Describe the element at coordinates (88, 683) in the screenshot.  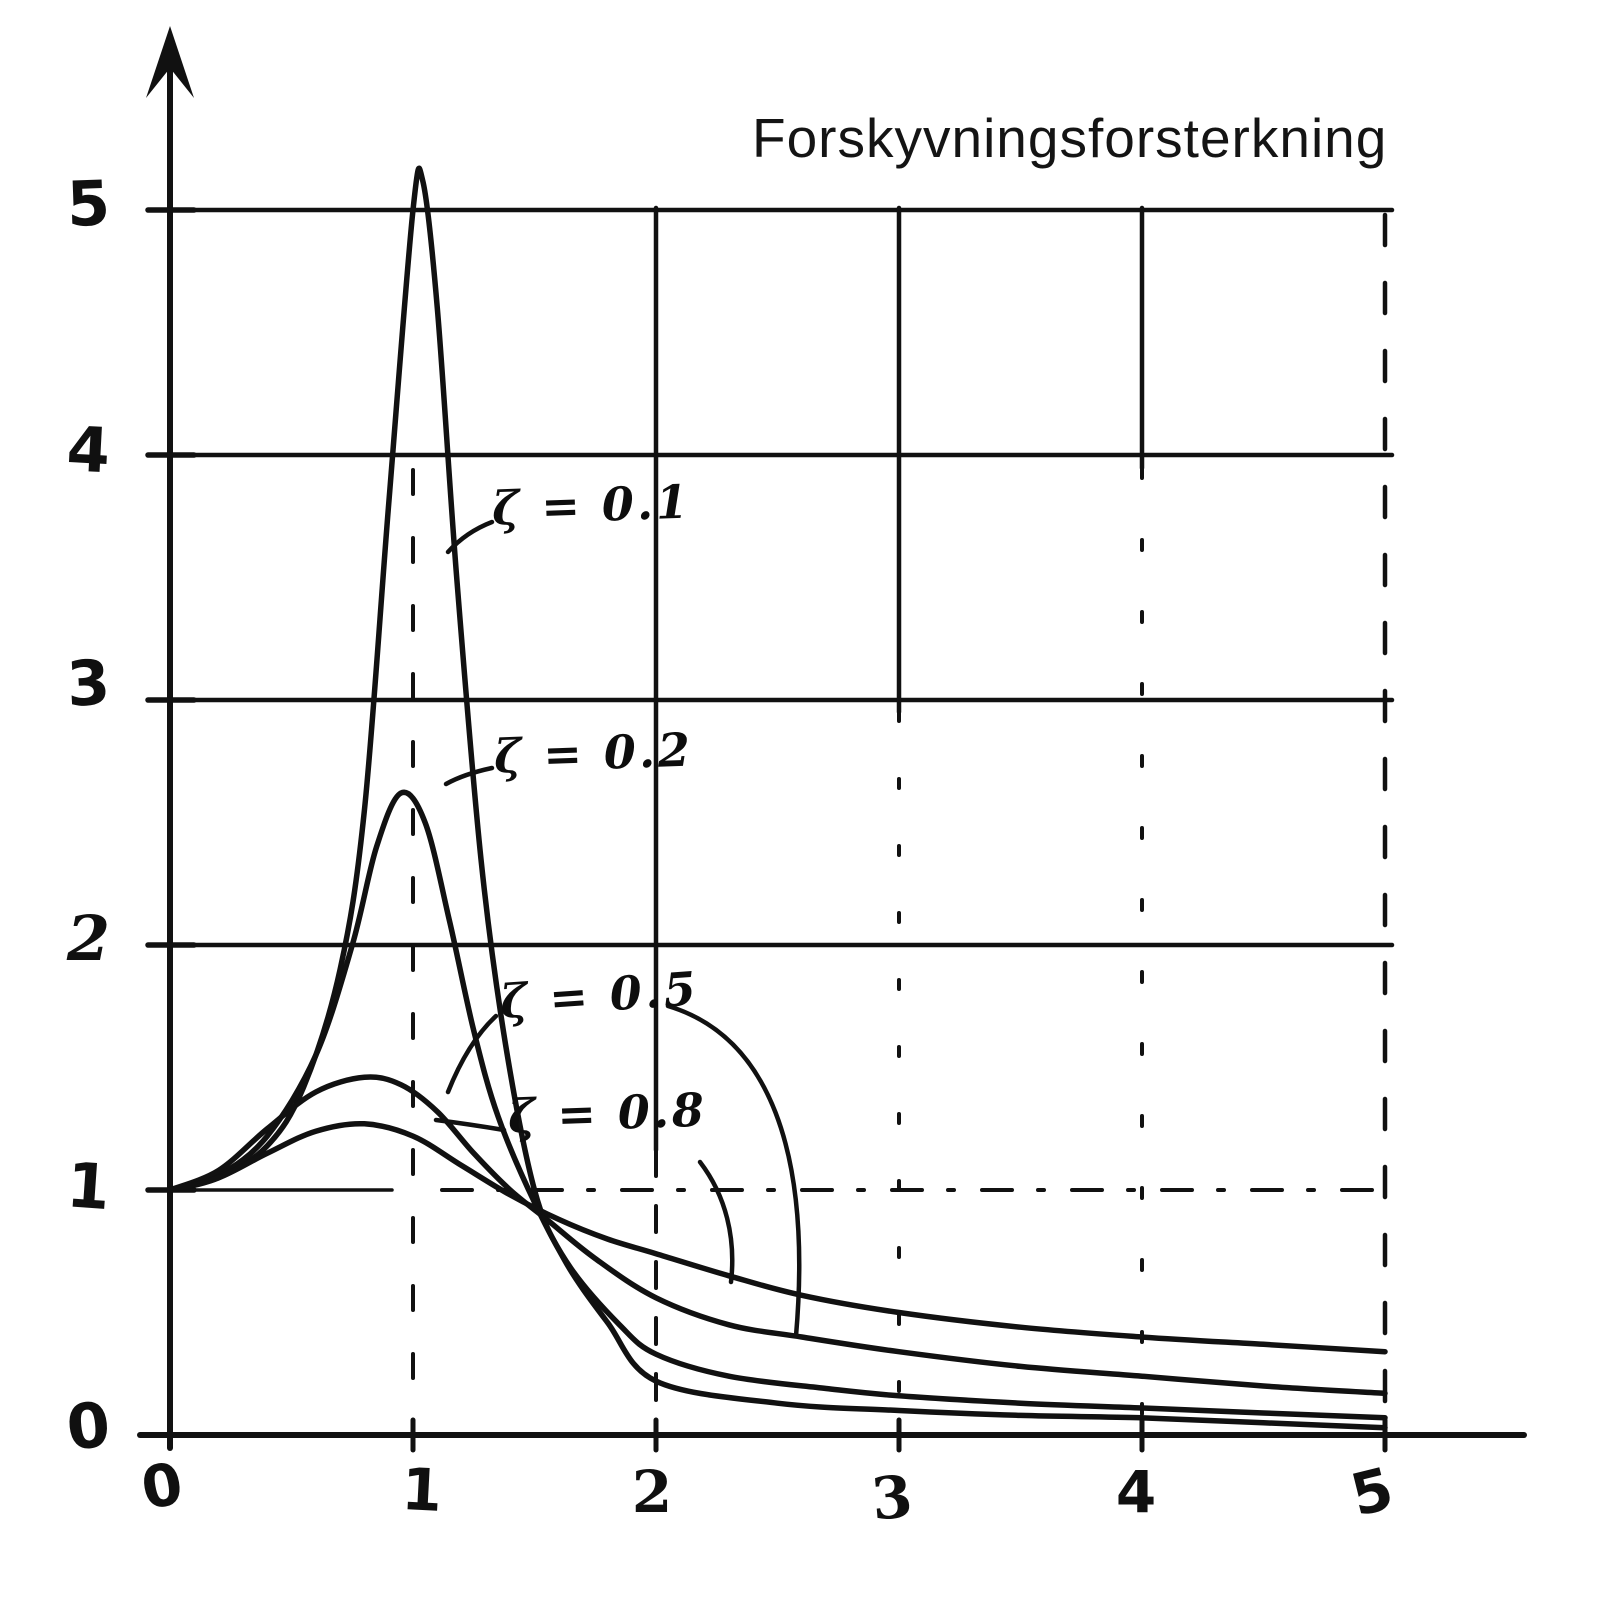
I see `y-tick-label-3: 3` at that location.